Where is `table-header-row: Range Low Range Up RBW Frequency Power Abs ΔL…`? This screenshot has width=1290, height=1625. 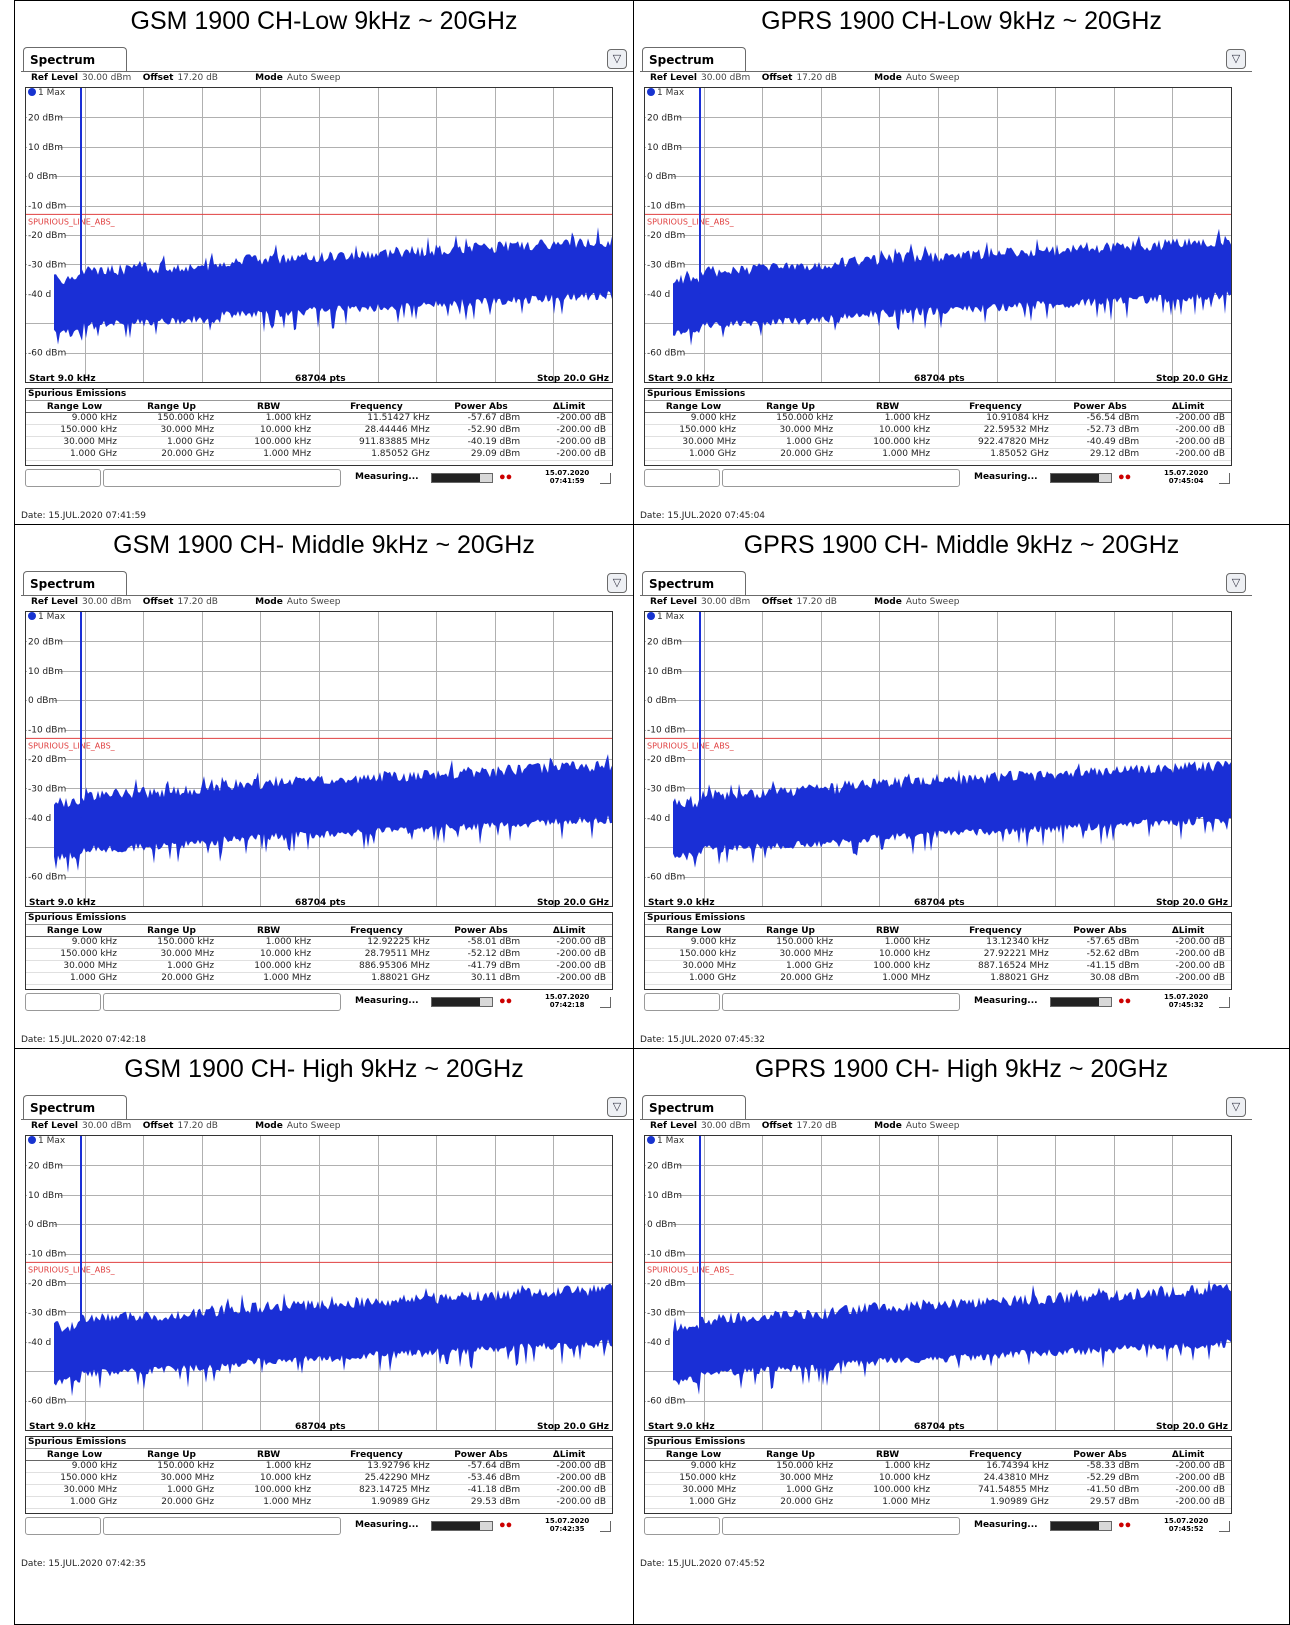 table-header-row: Range Low Range Up RBW Frequency Power Abs ΔL… is located at coordinates (319, 931).